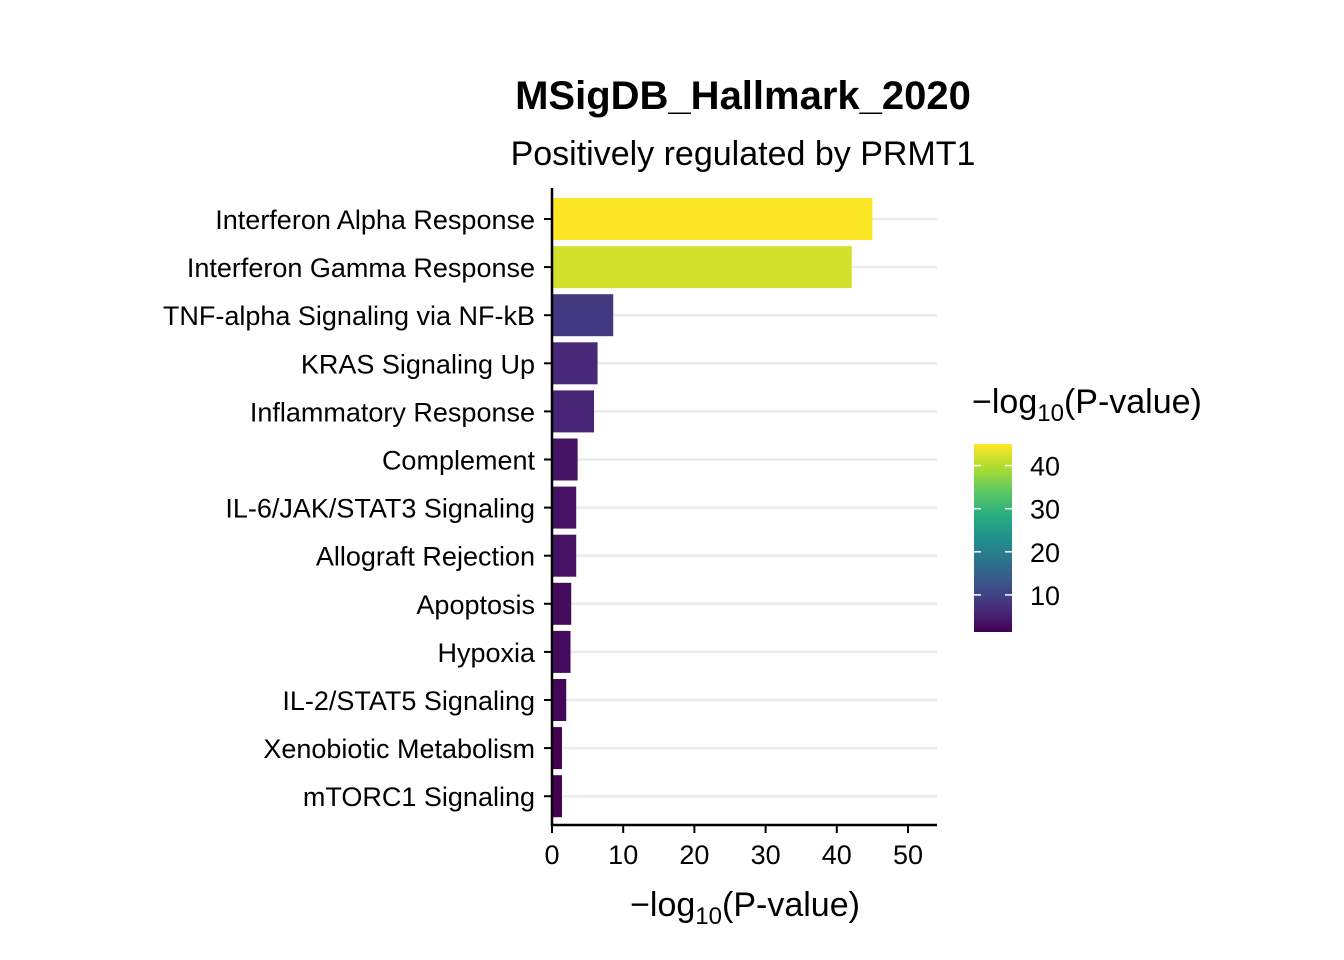  What do you see at coordinates (349, 316) in the screenshot?
I see `y-tick-label: TNF-alpha Signaling via NF-kB` at bounding box center [349, 316].